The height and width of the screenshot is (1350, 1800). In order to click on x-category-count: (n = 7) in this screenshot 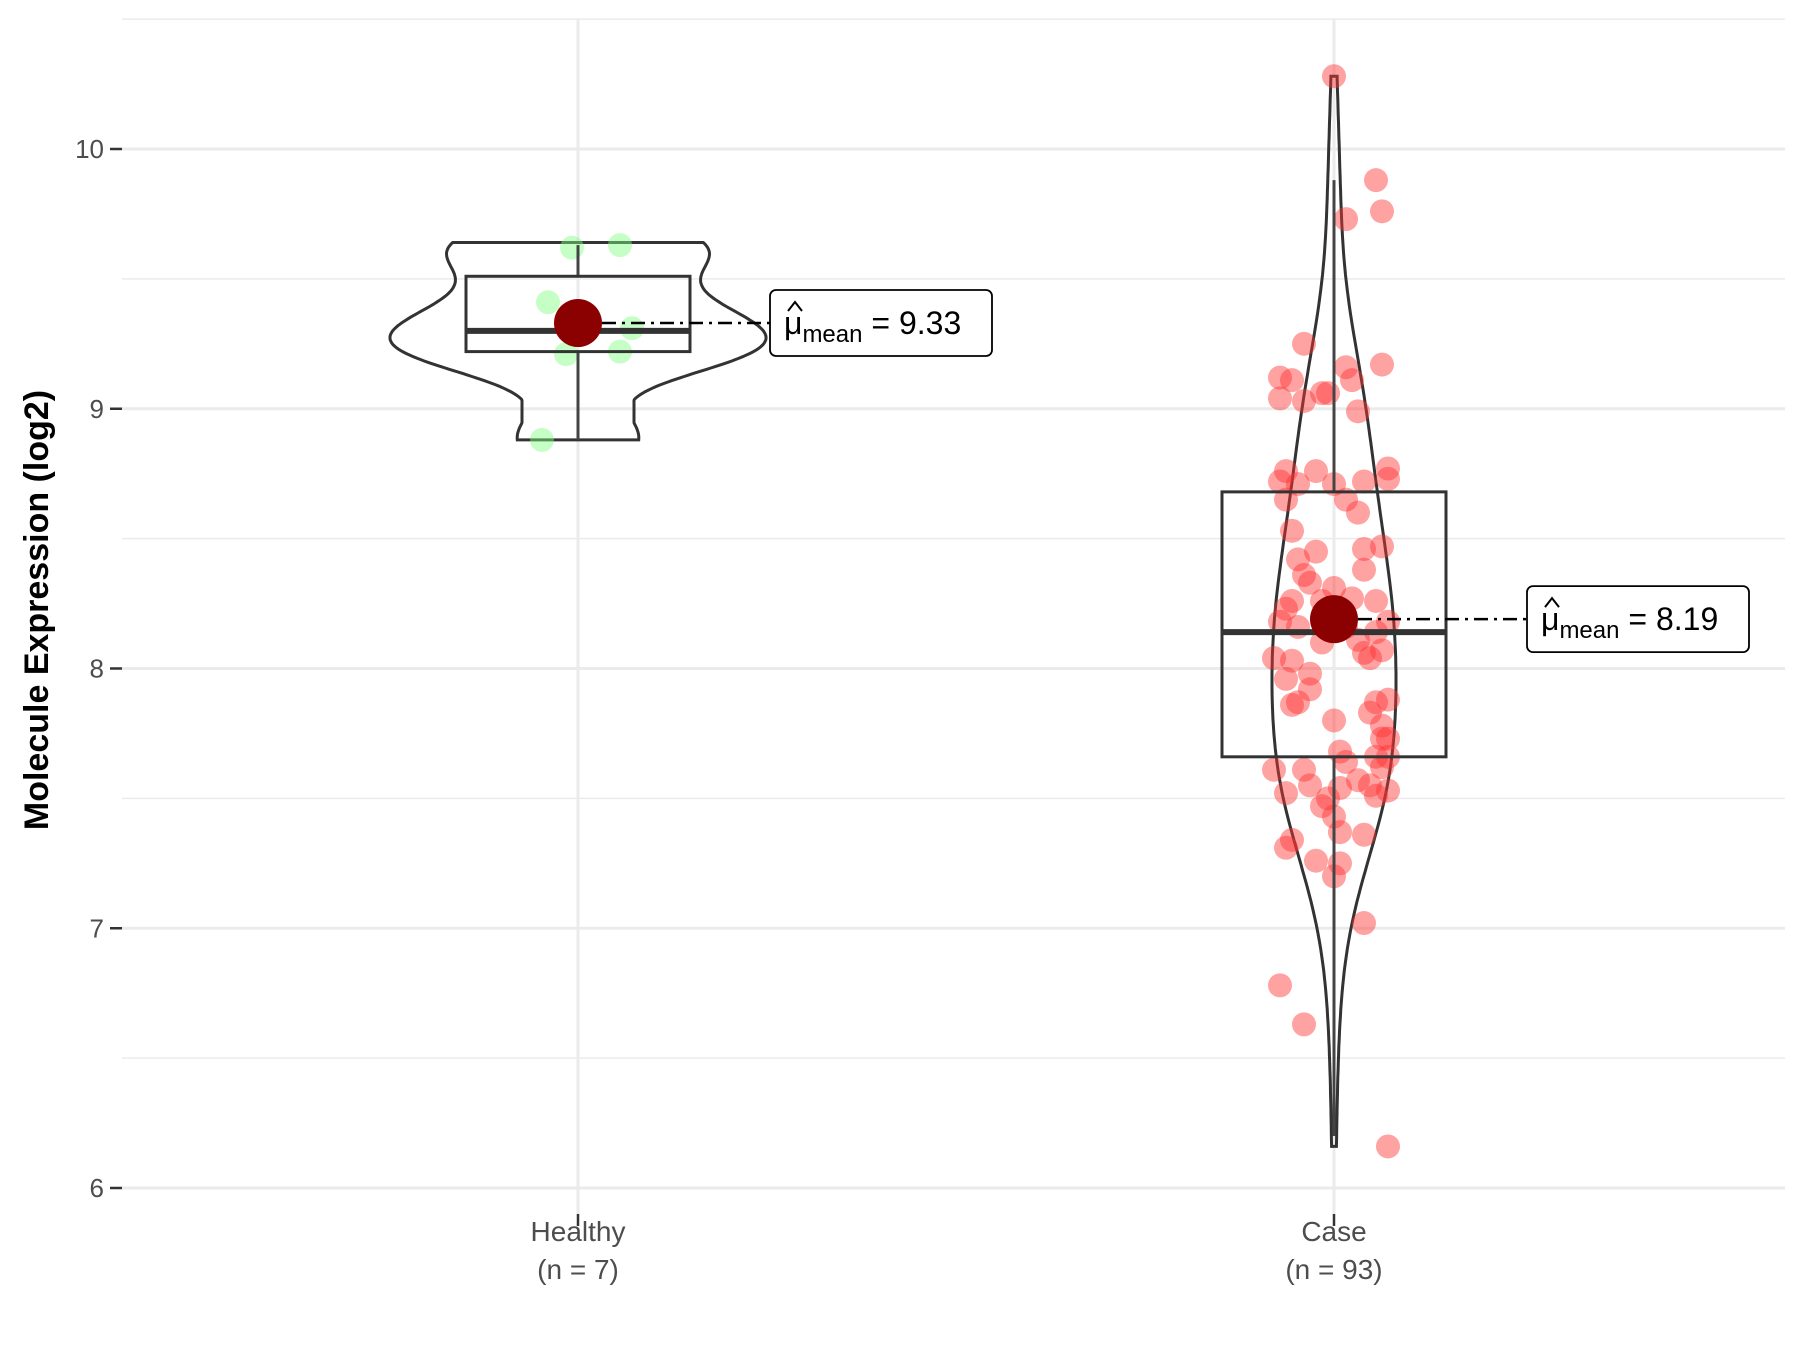, I will do `click(578, 1269)`.